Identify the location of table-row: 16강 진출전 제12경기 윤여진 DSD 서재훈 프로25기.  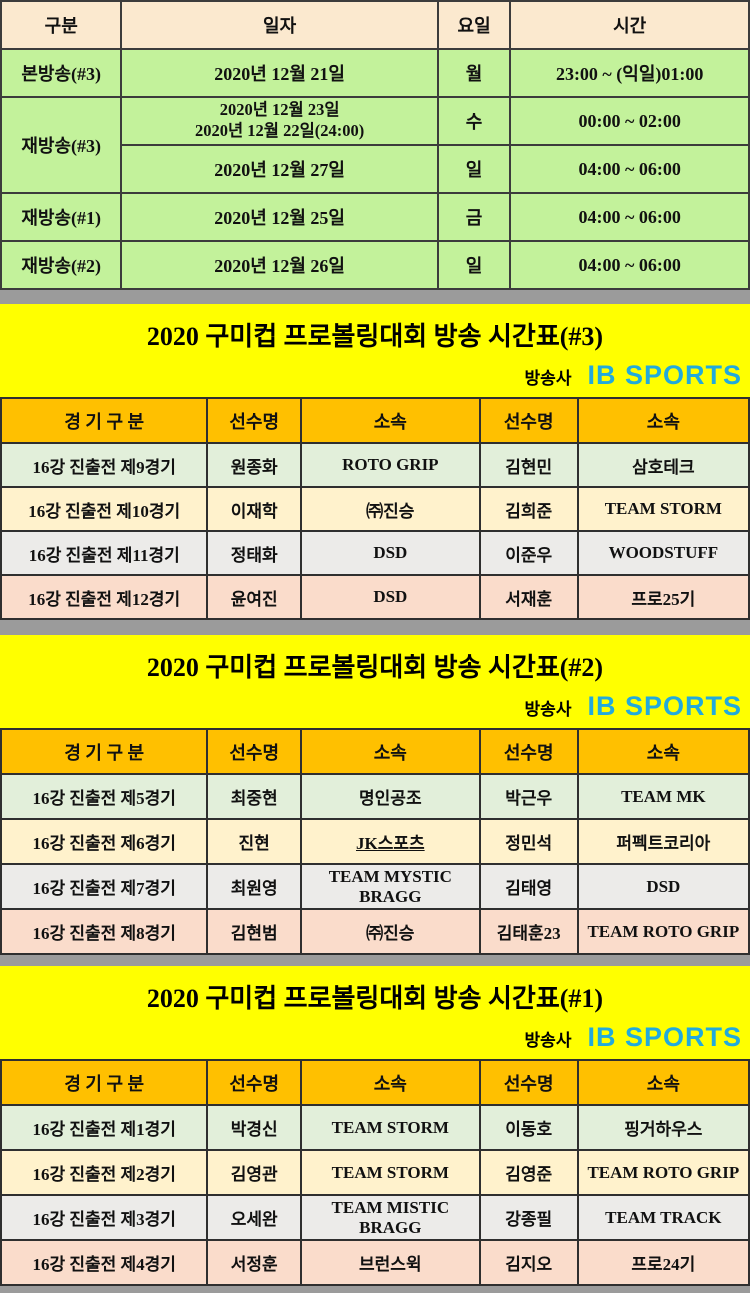
(375, 597).